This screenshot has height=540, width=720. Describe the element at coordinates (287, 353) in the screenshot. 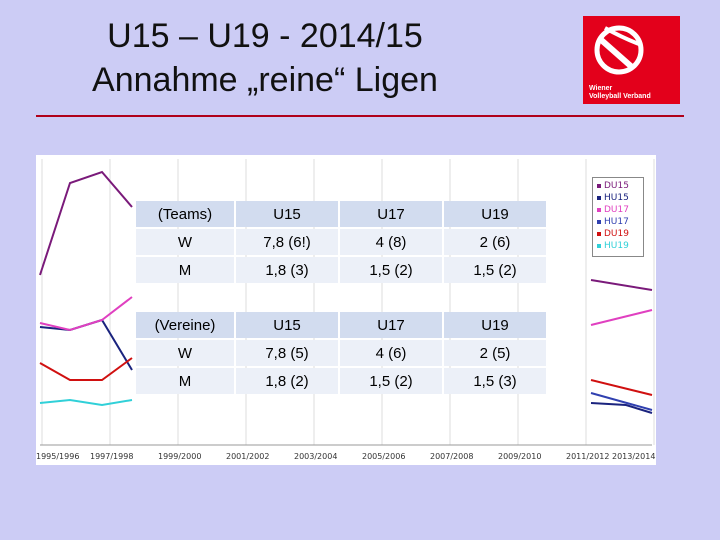

I see `table-cell: 7,8 (5)` at that location.